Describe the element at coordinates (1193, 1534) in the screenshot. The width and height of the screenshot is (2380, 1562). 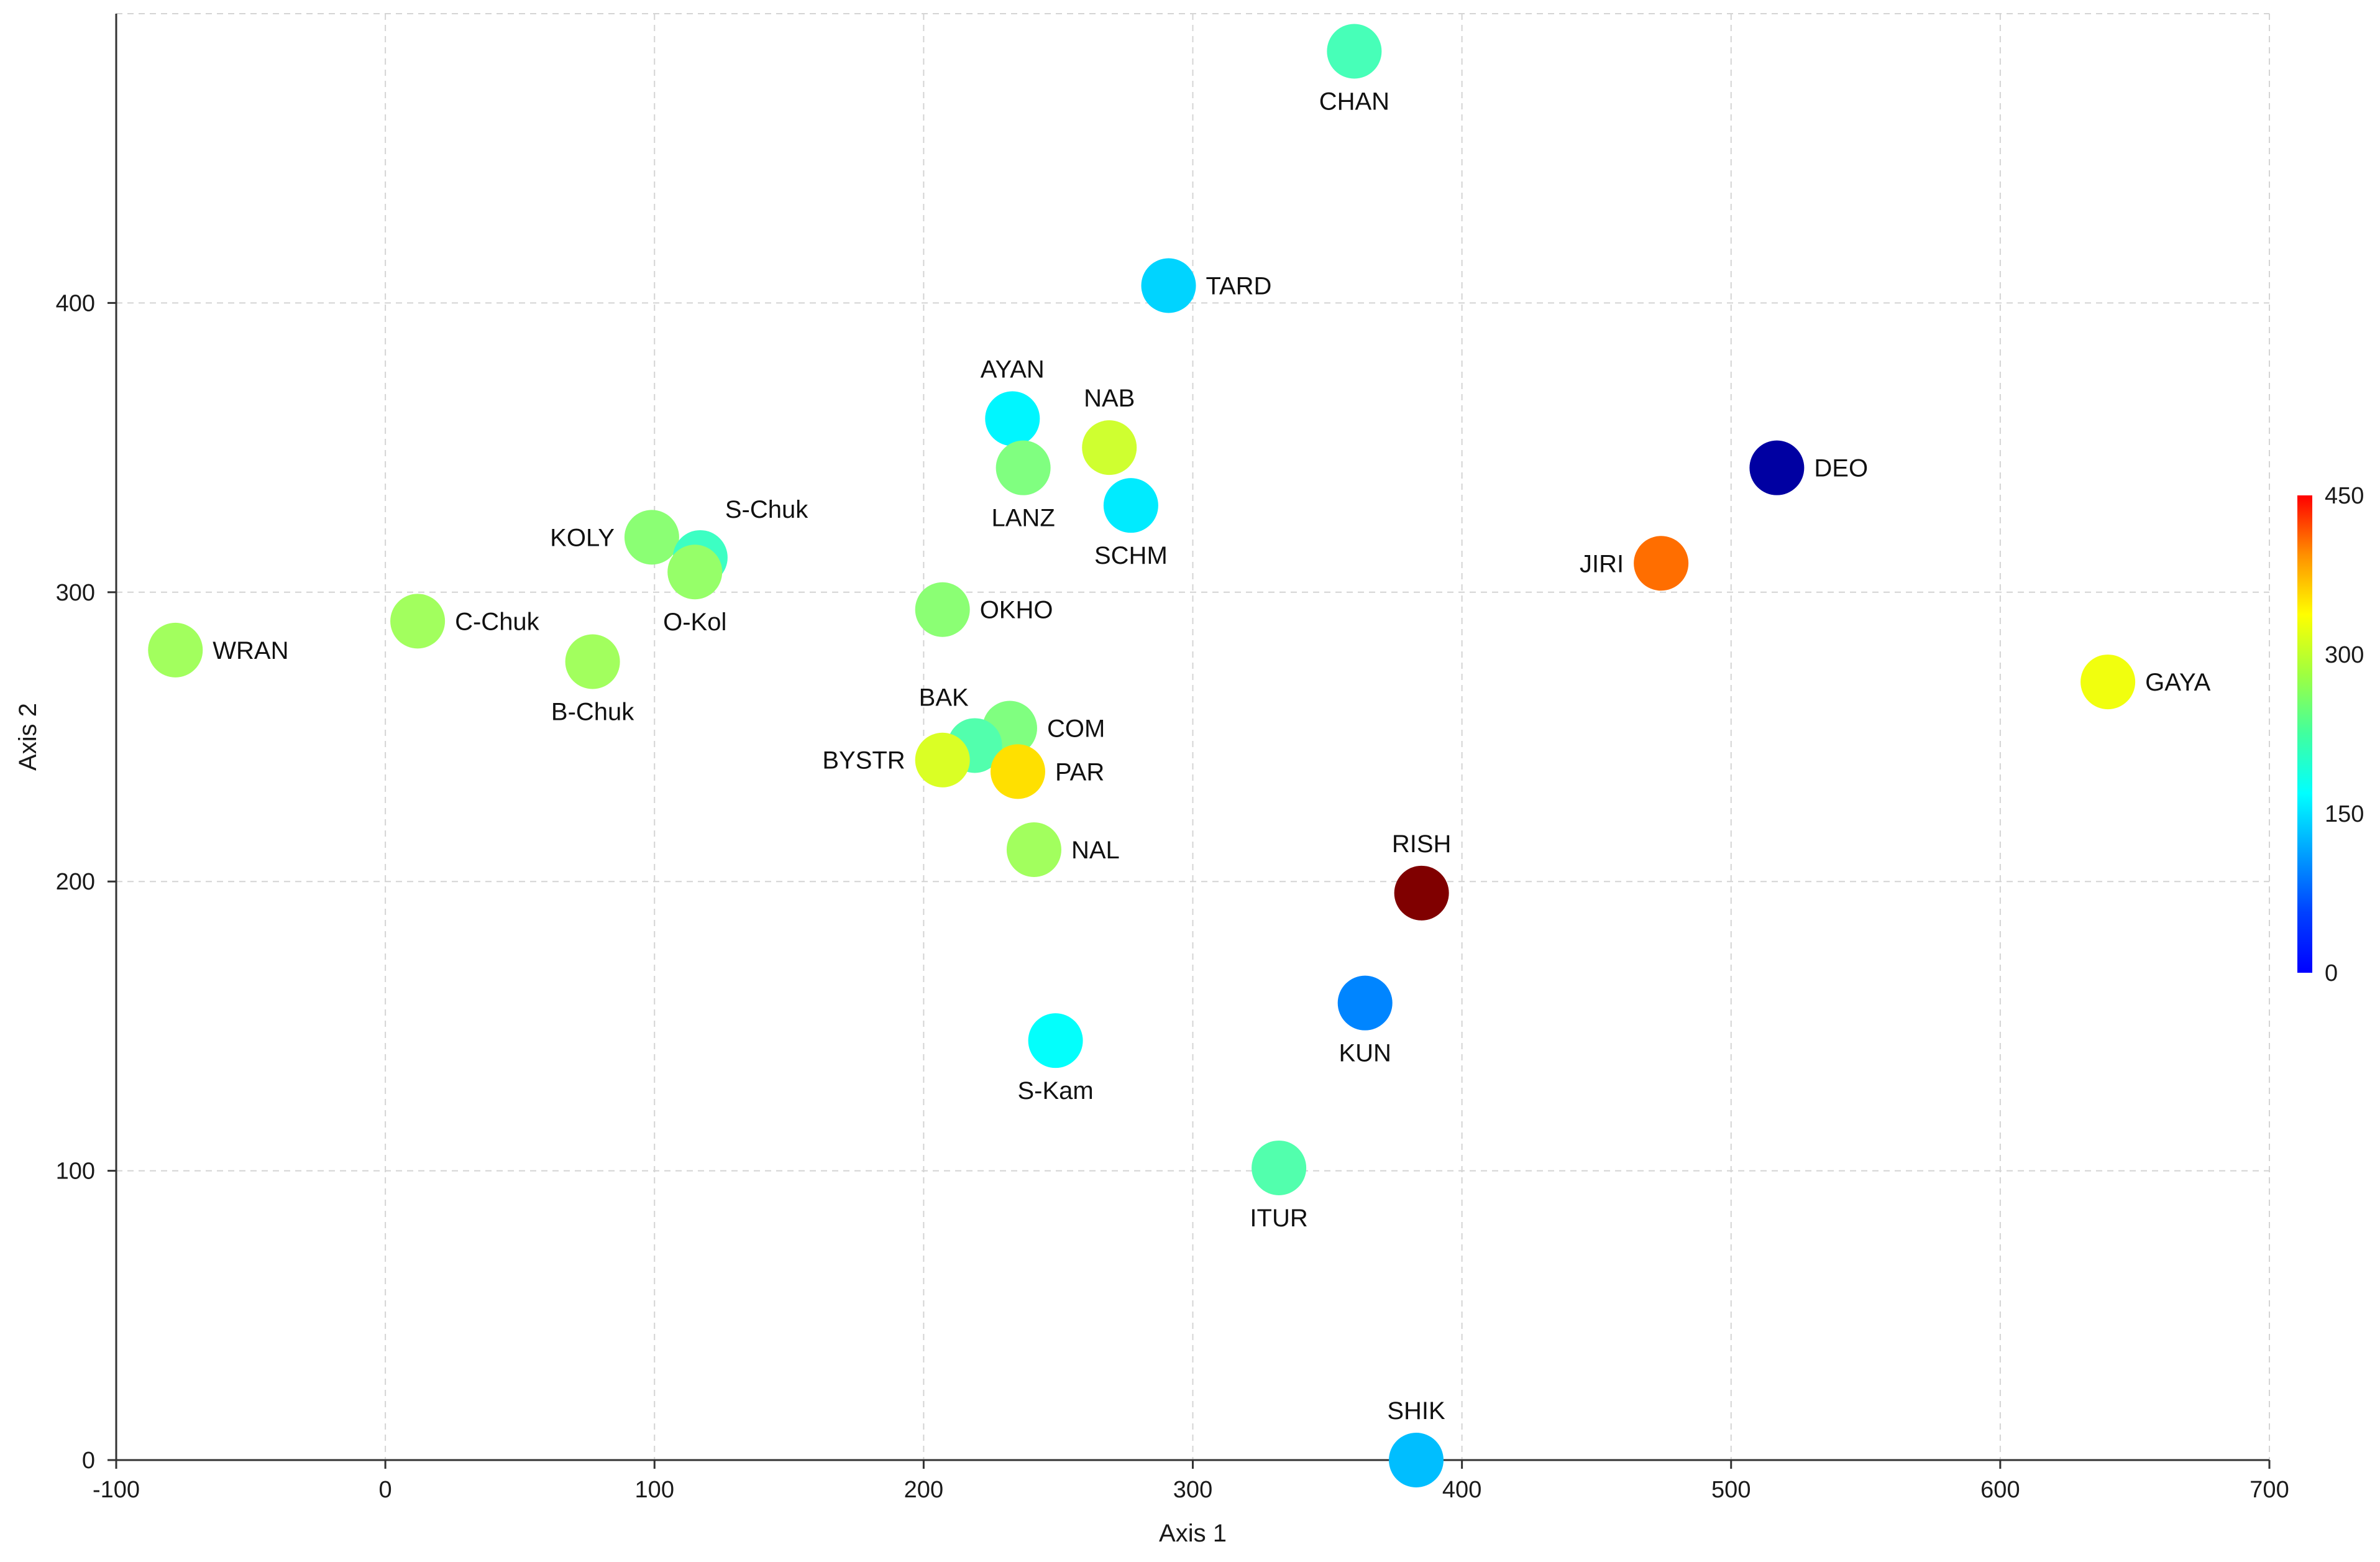
I see `x-axis-title: Axis 1` at that location.